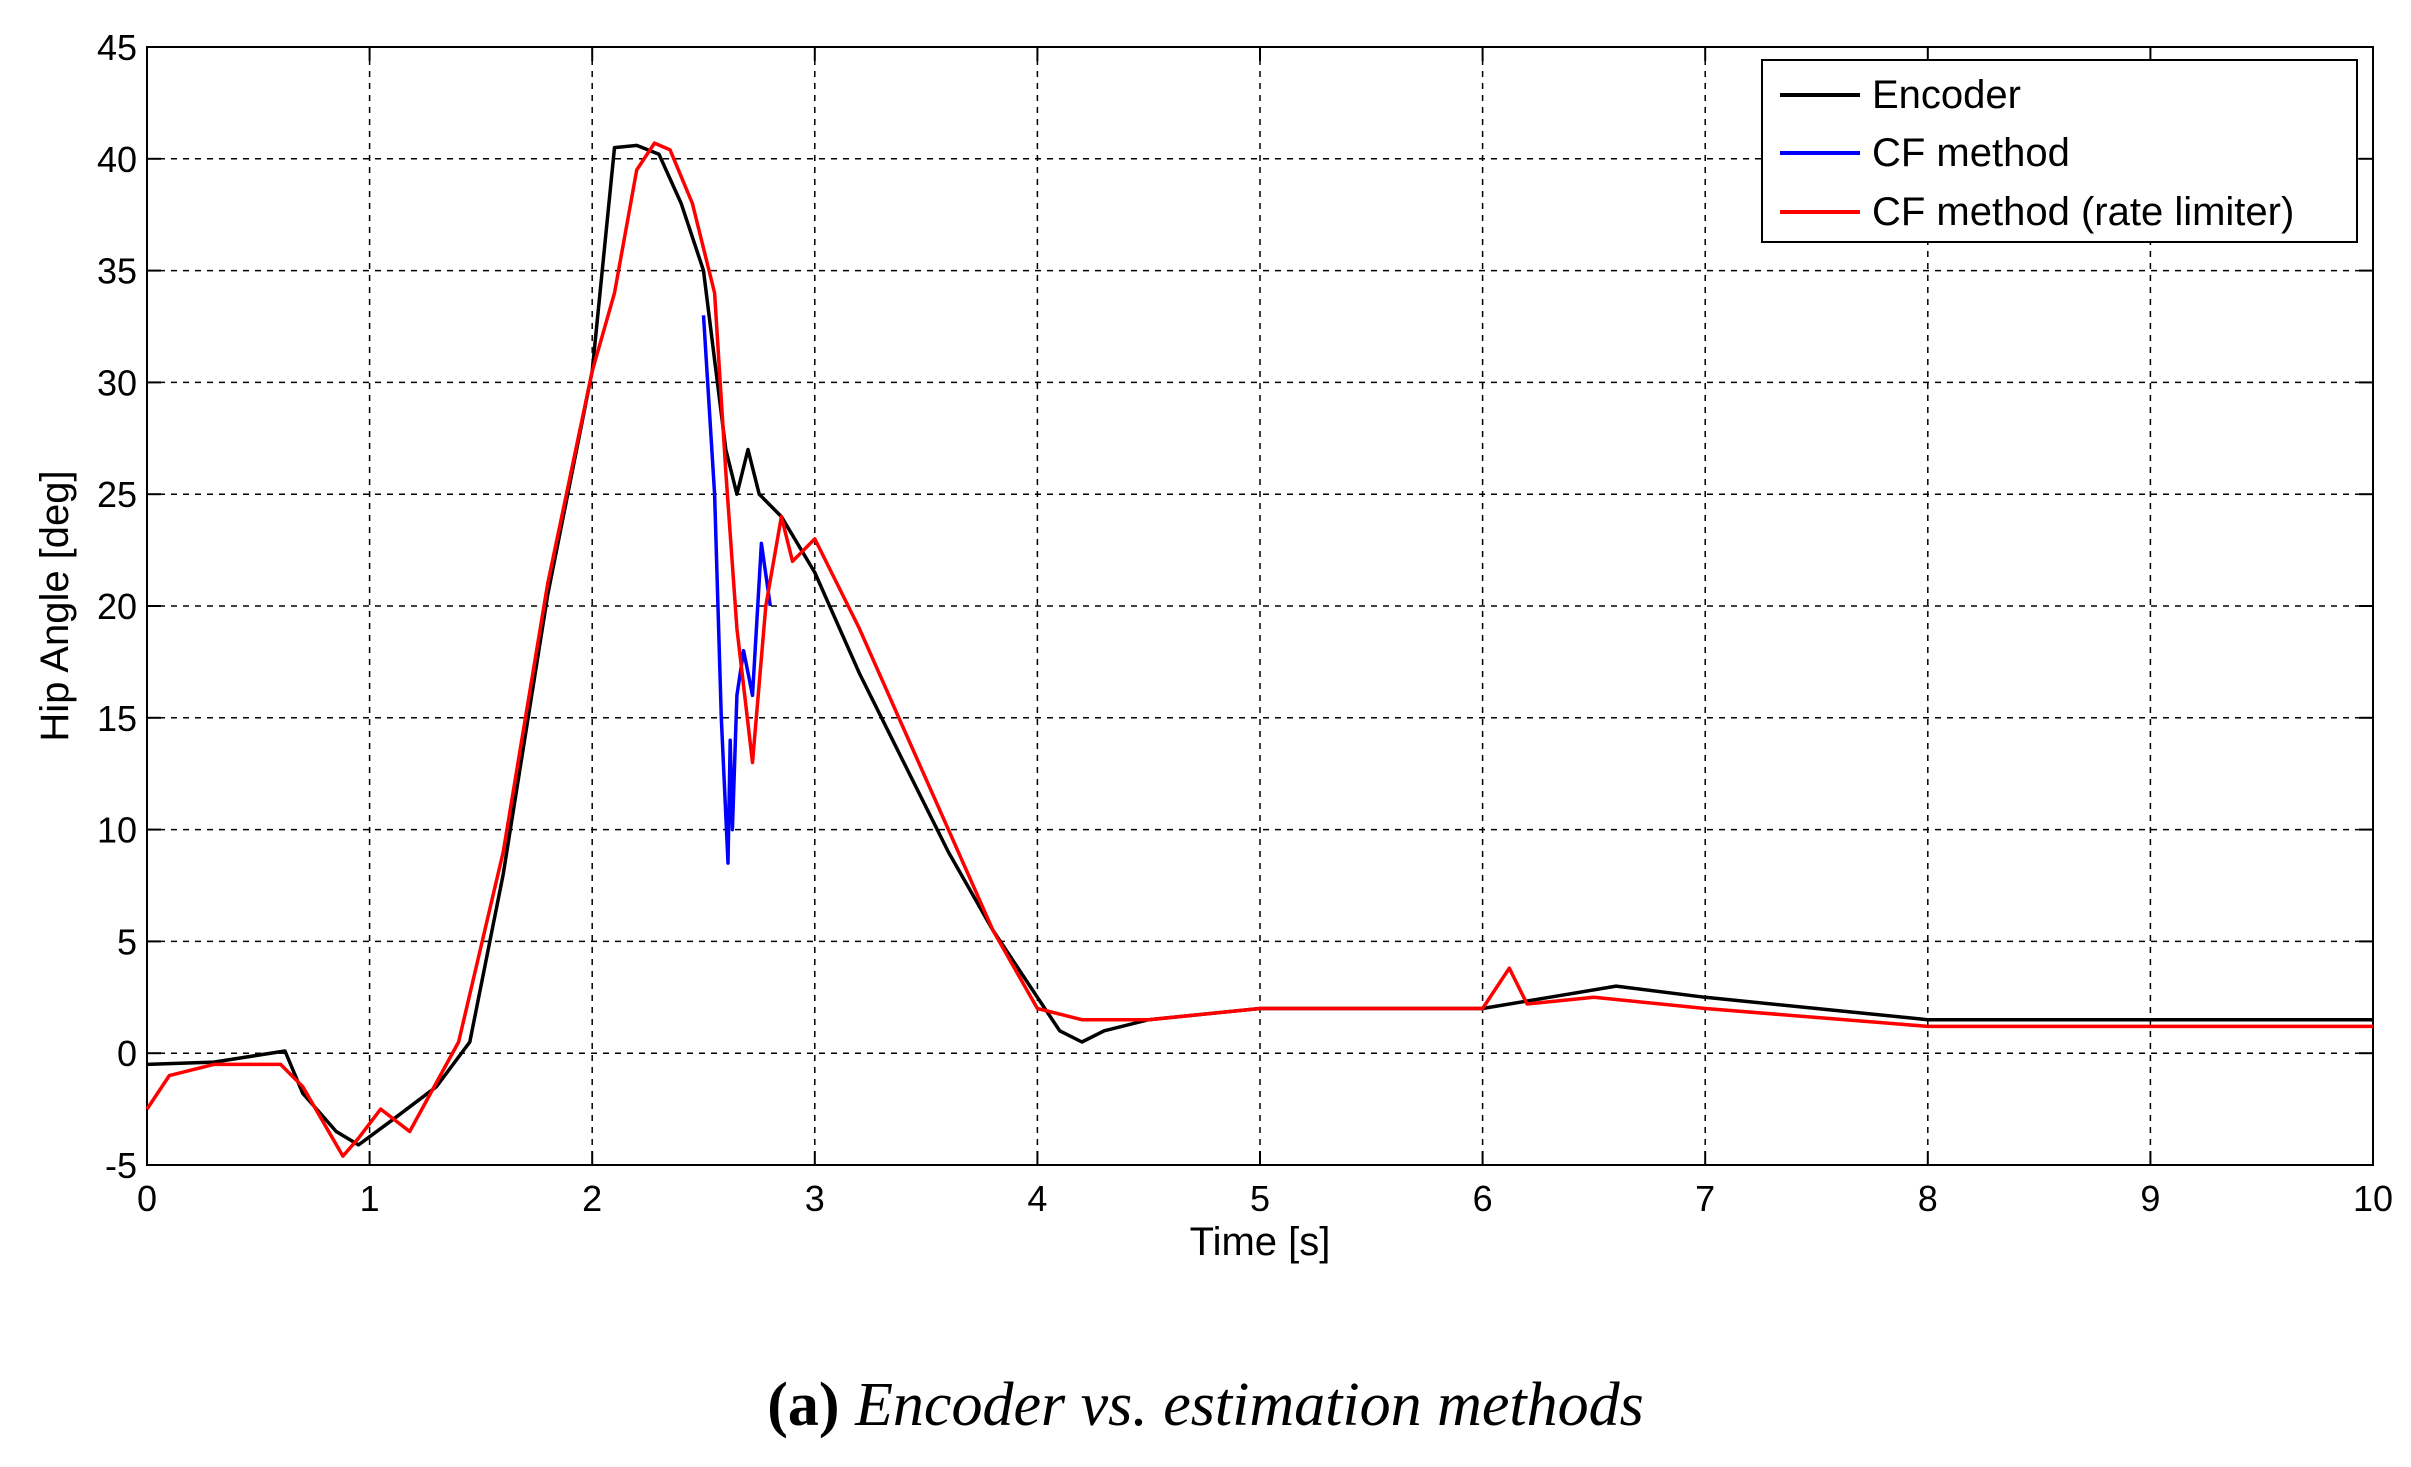 The height and width of the screenshot is (1467, 2411). I want to click on x-tick-label: 6, so click(1483, 1198).